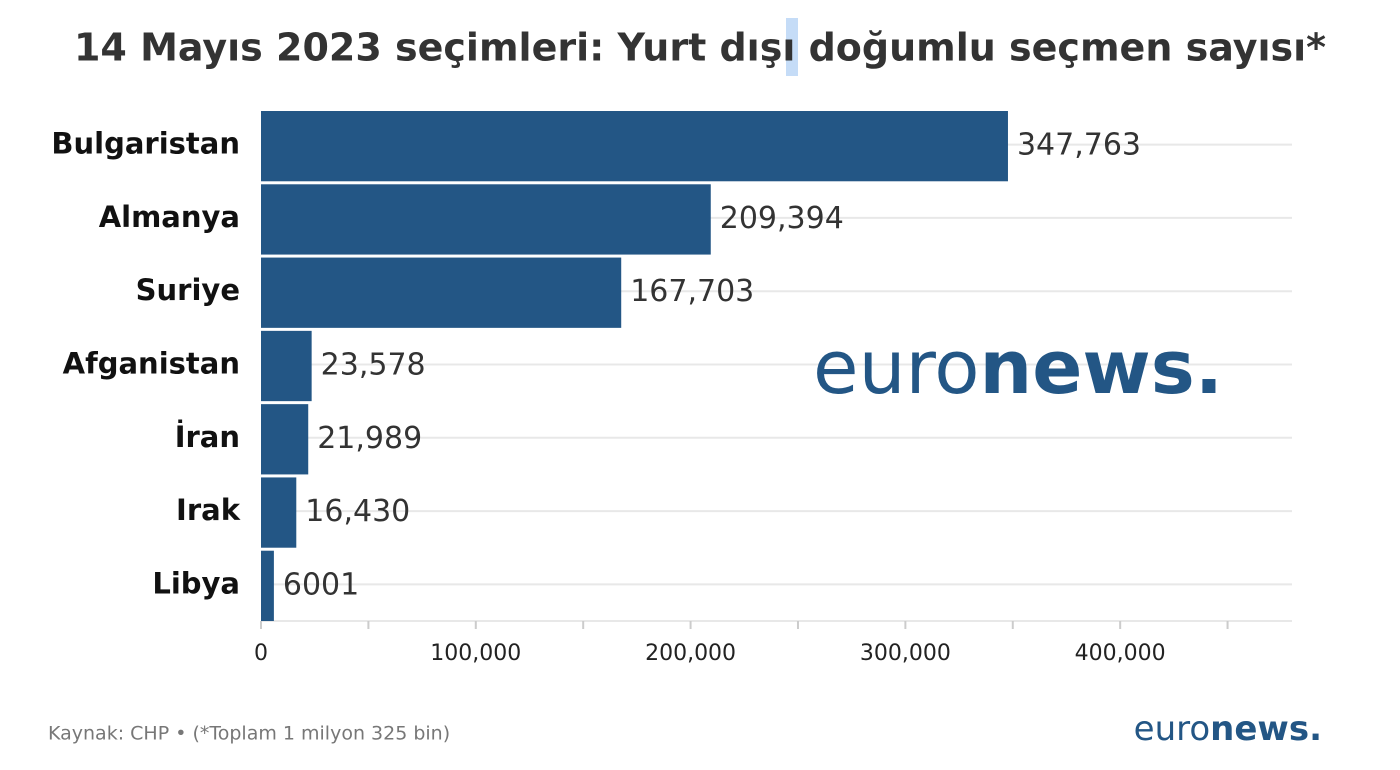  I want to click on x-tick-label: 0, so click(261, 653).